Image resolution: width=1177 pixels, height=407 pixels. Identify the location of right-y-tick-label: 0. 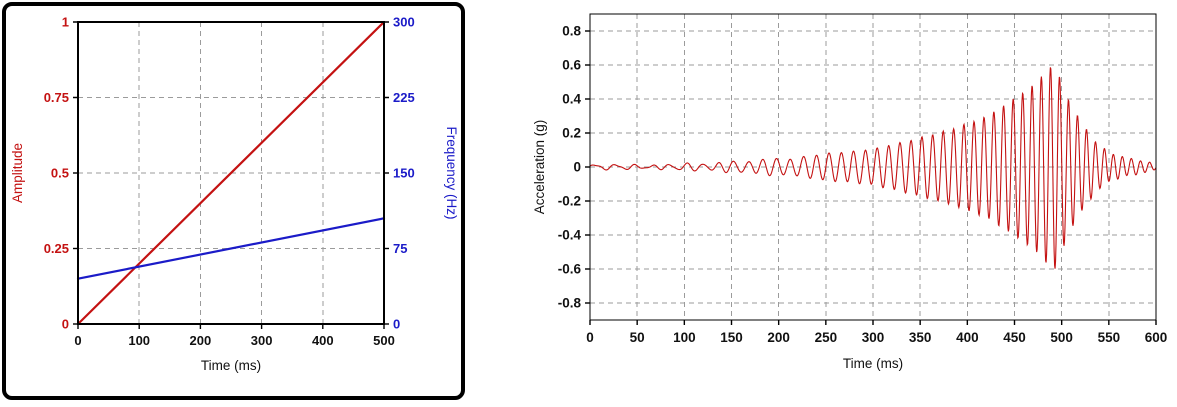
(396, 324).